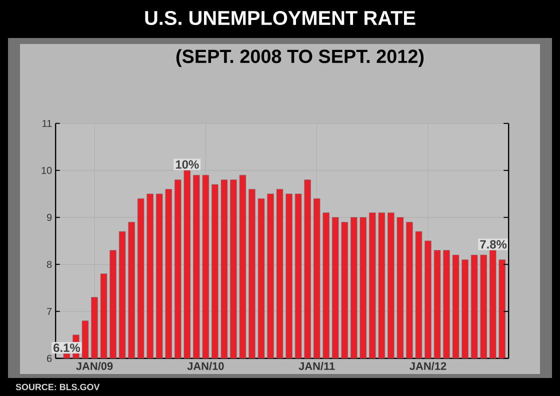  Describe the element at coordinates (49, 311) in the screenshot. I see `y-tick-label: 7` at that location.